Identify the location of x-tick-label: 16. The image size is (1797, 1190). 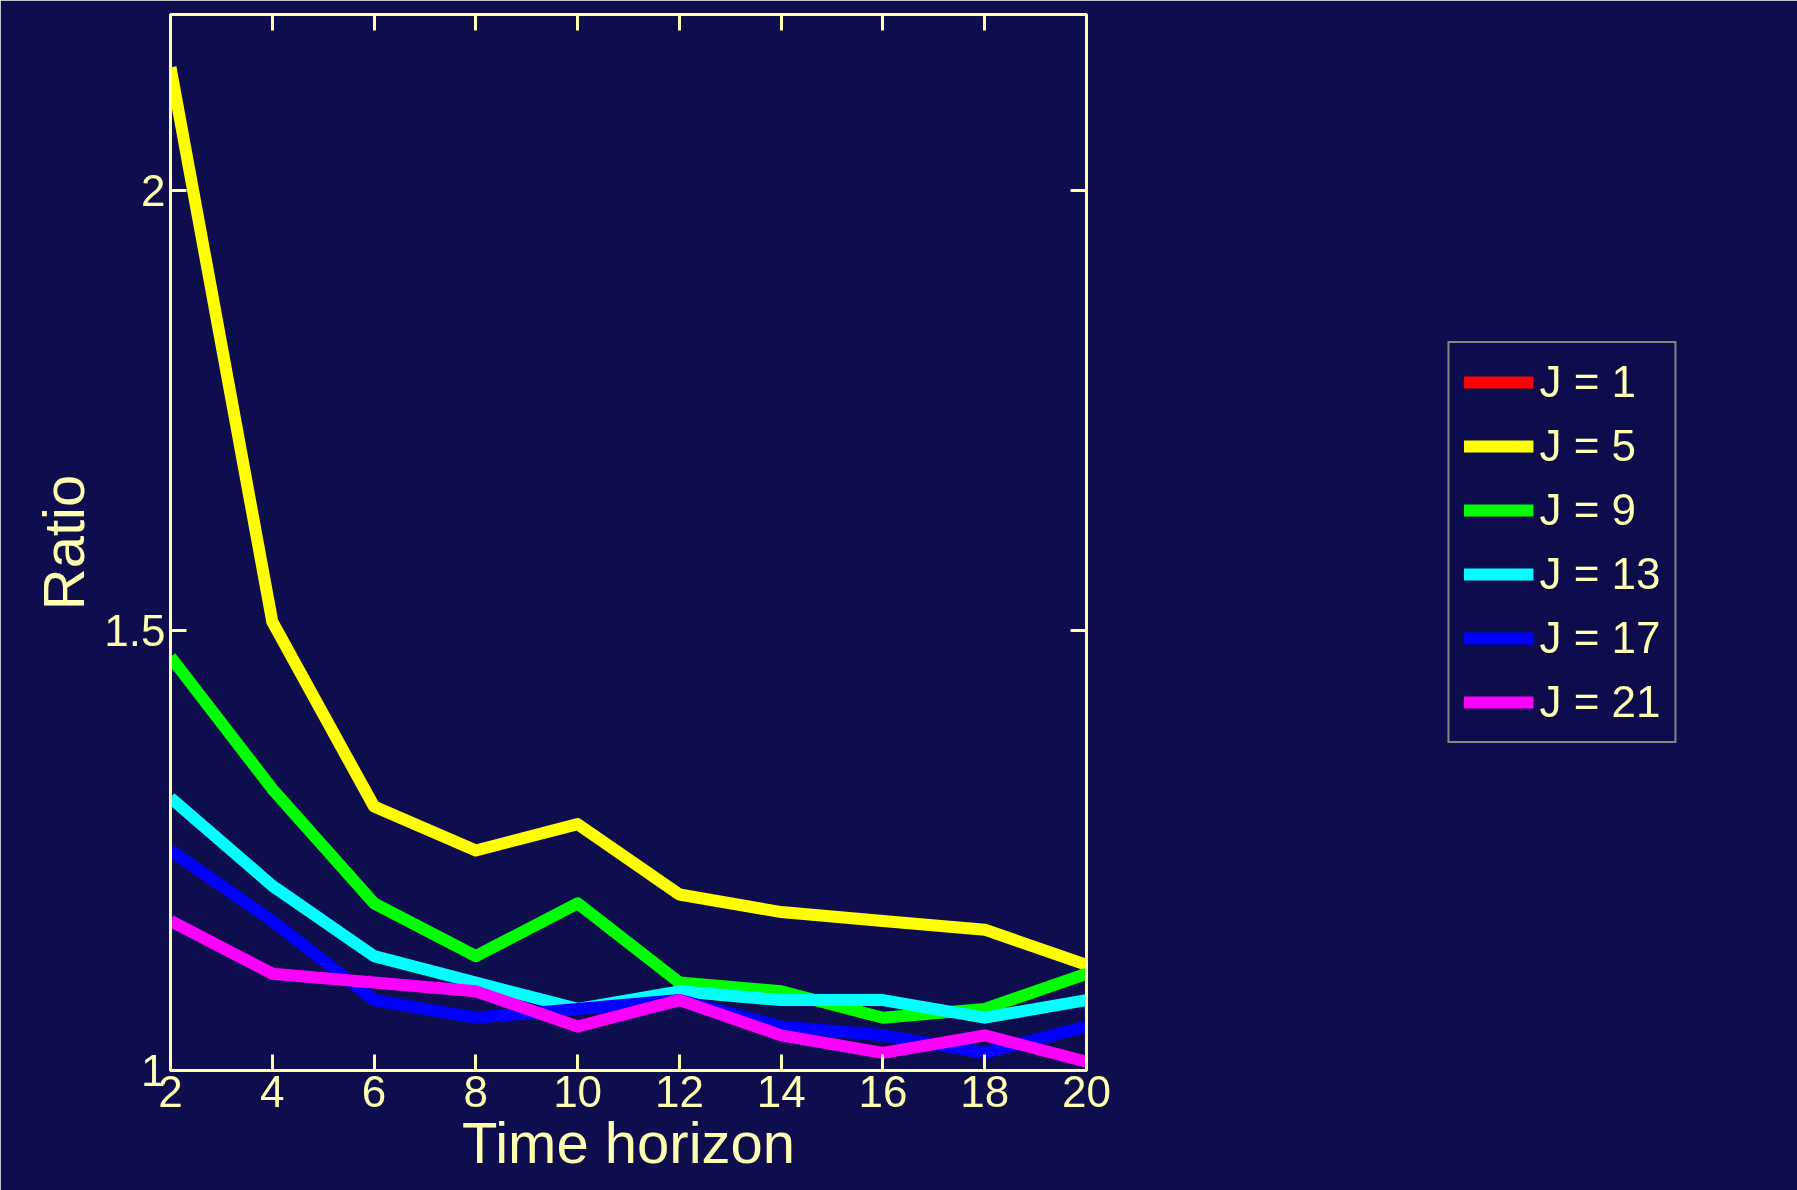
(883, 1091).